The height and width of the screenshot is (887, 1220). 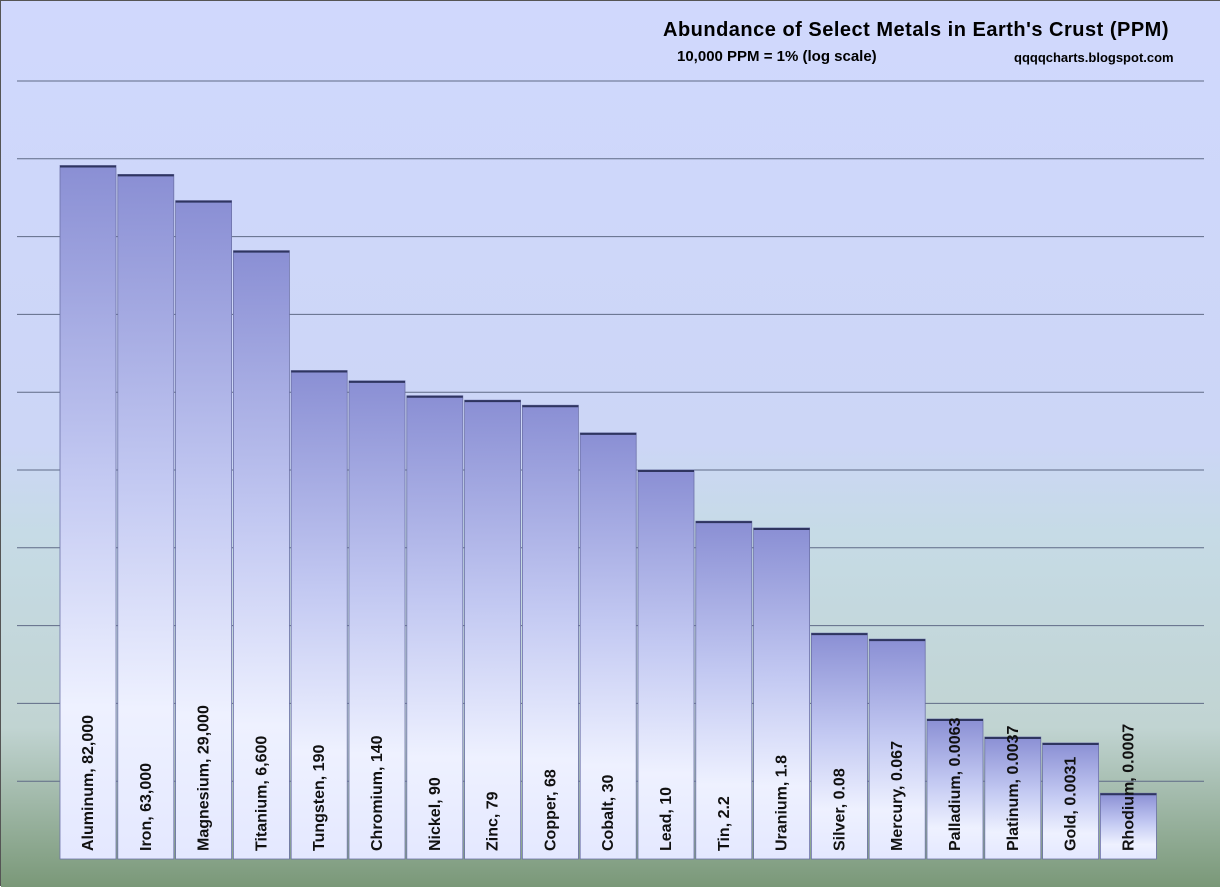 I want to click on bar-tin, so click(x=724, y=690).